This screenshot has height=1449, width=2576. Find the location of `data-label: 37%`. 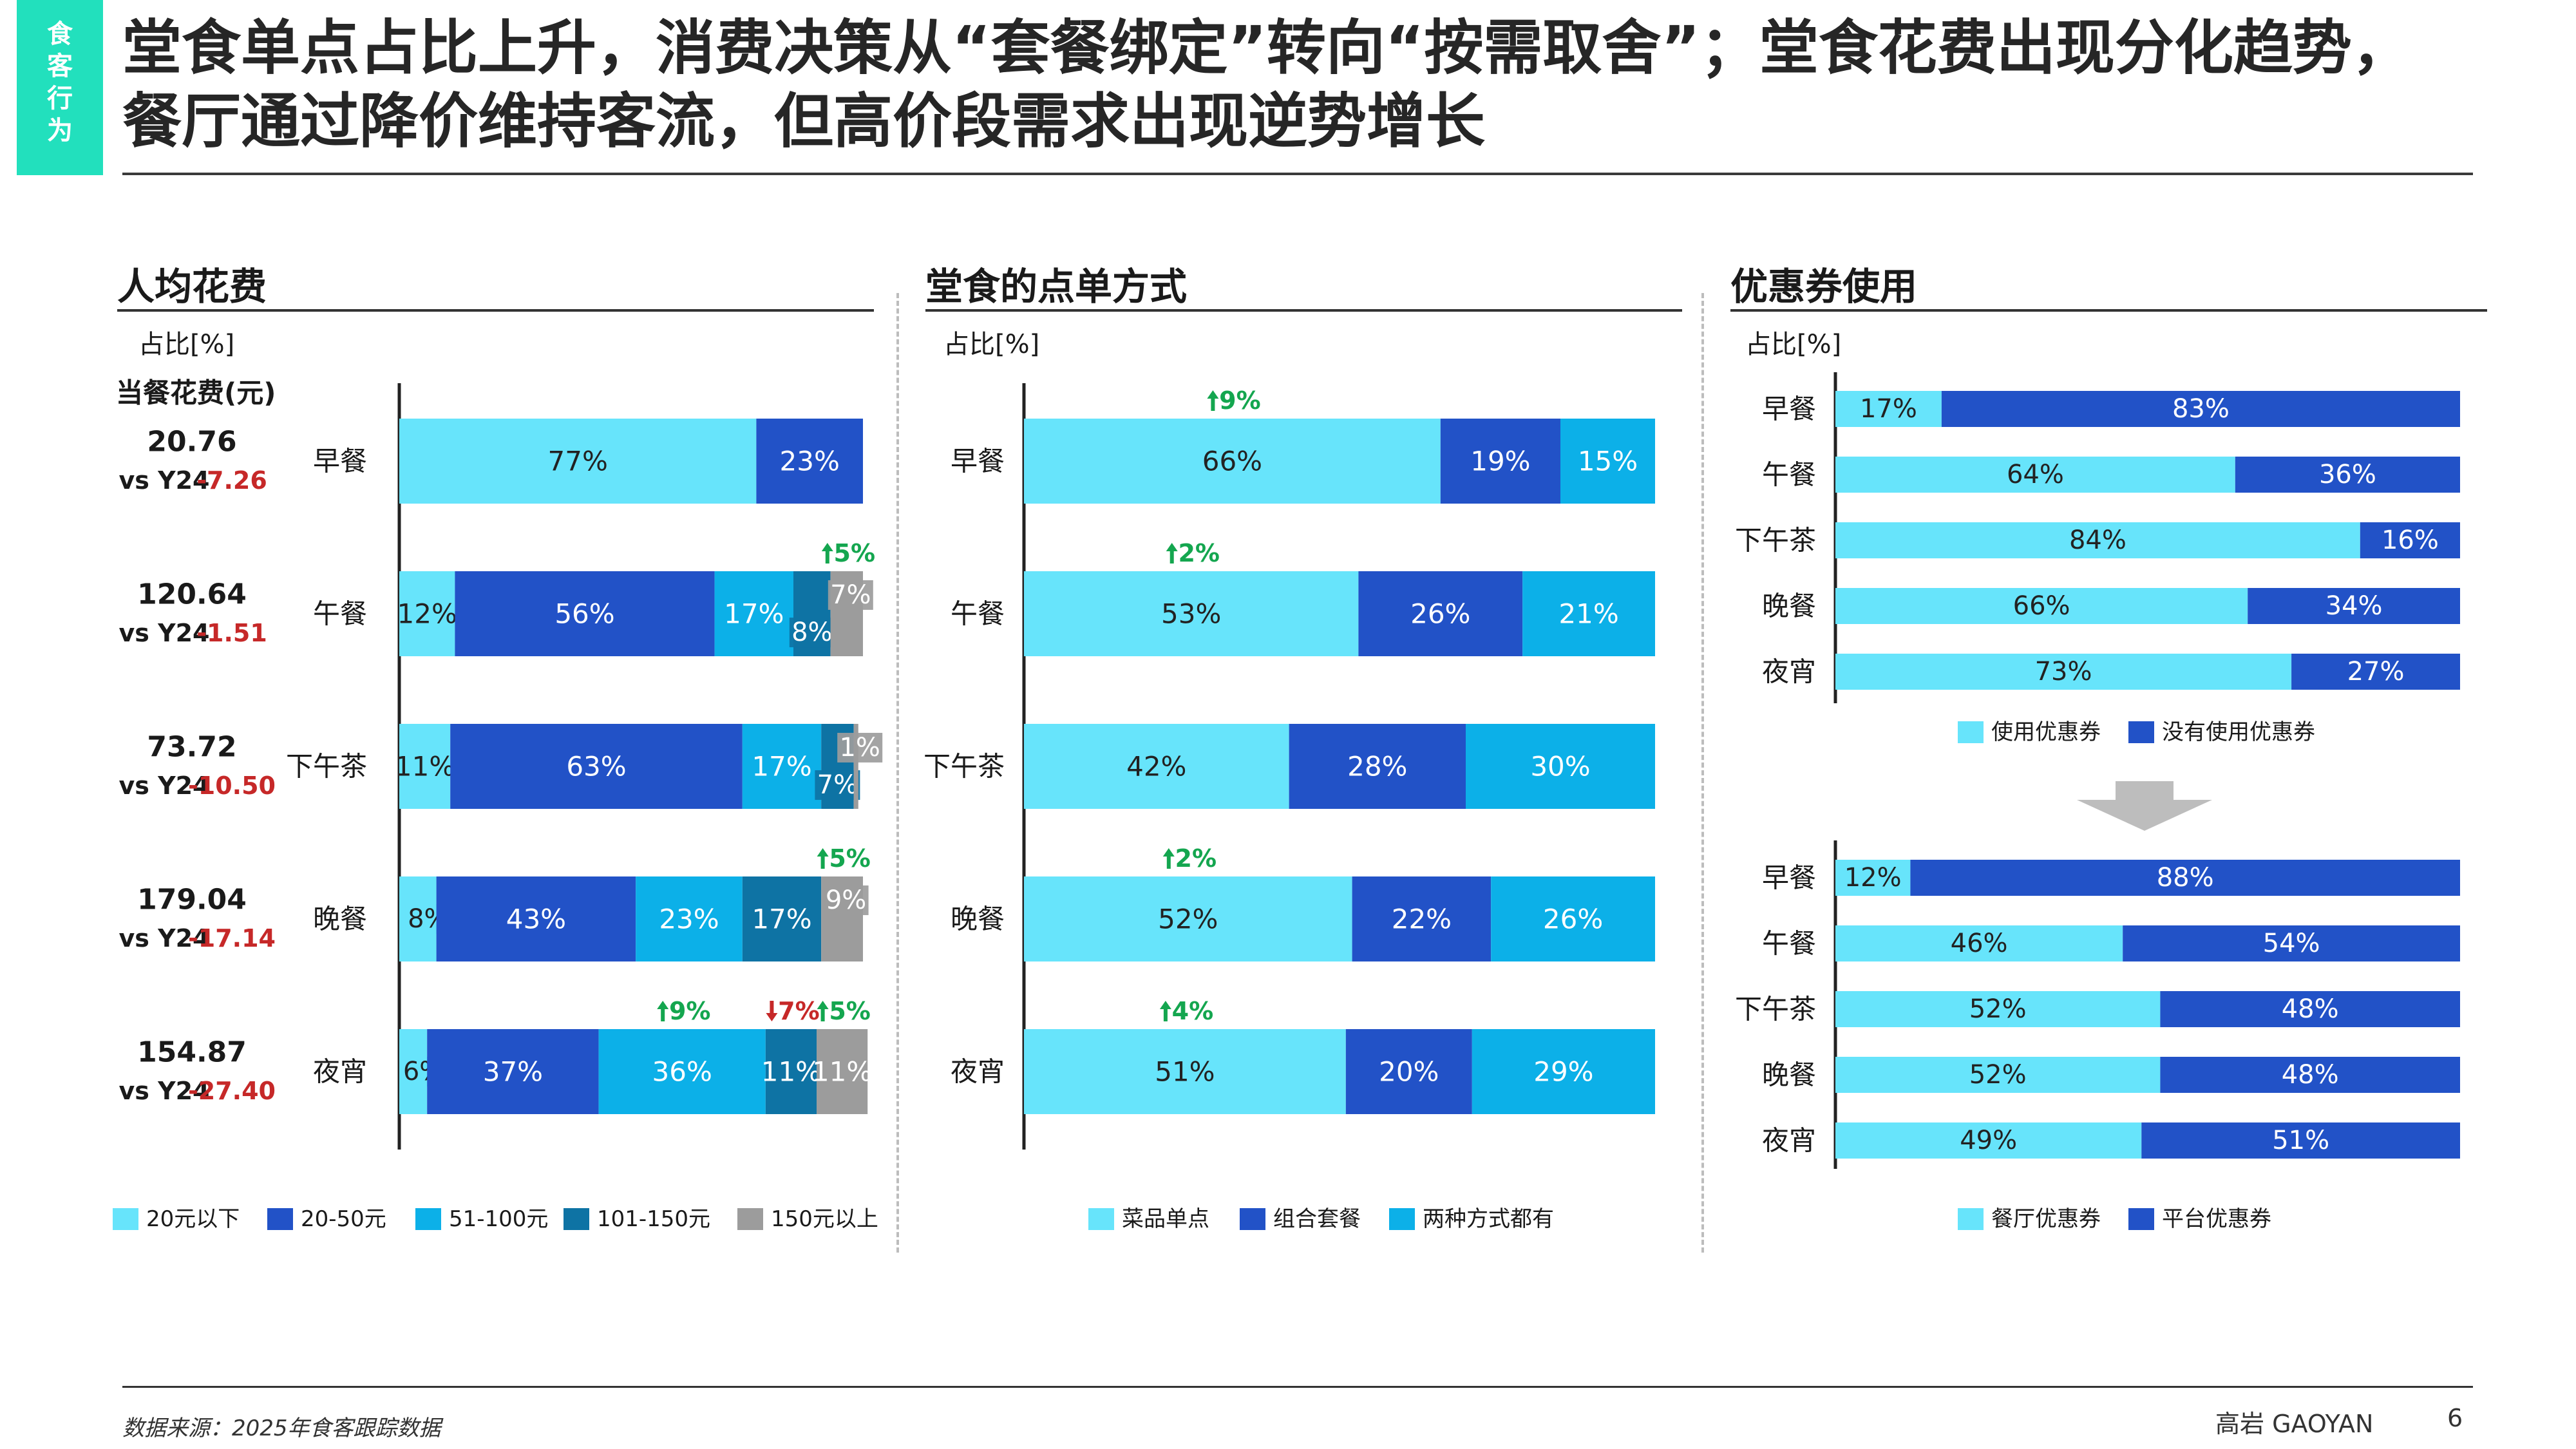

data-label: 37% is located at coordinates (513, 1072).